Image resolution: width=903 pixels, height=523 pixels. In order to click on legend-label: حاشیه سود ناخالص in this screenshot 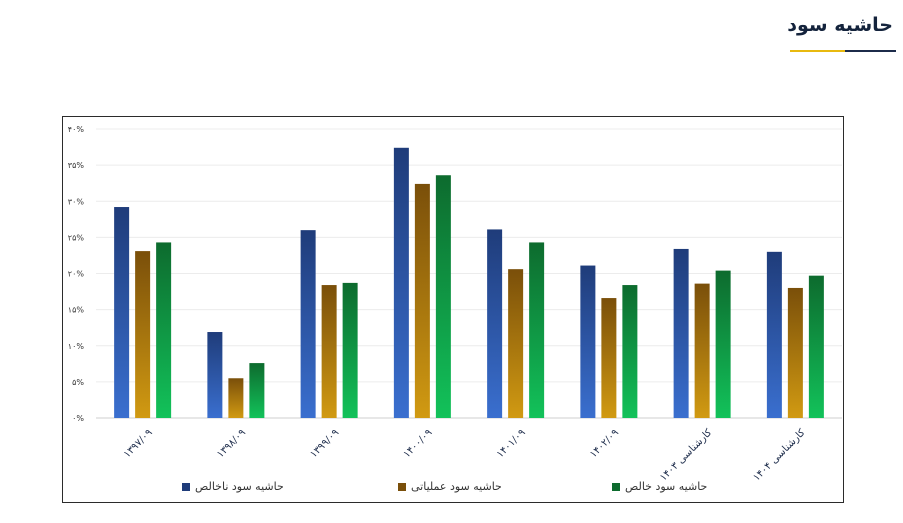, I will do `click(239, 486)`.